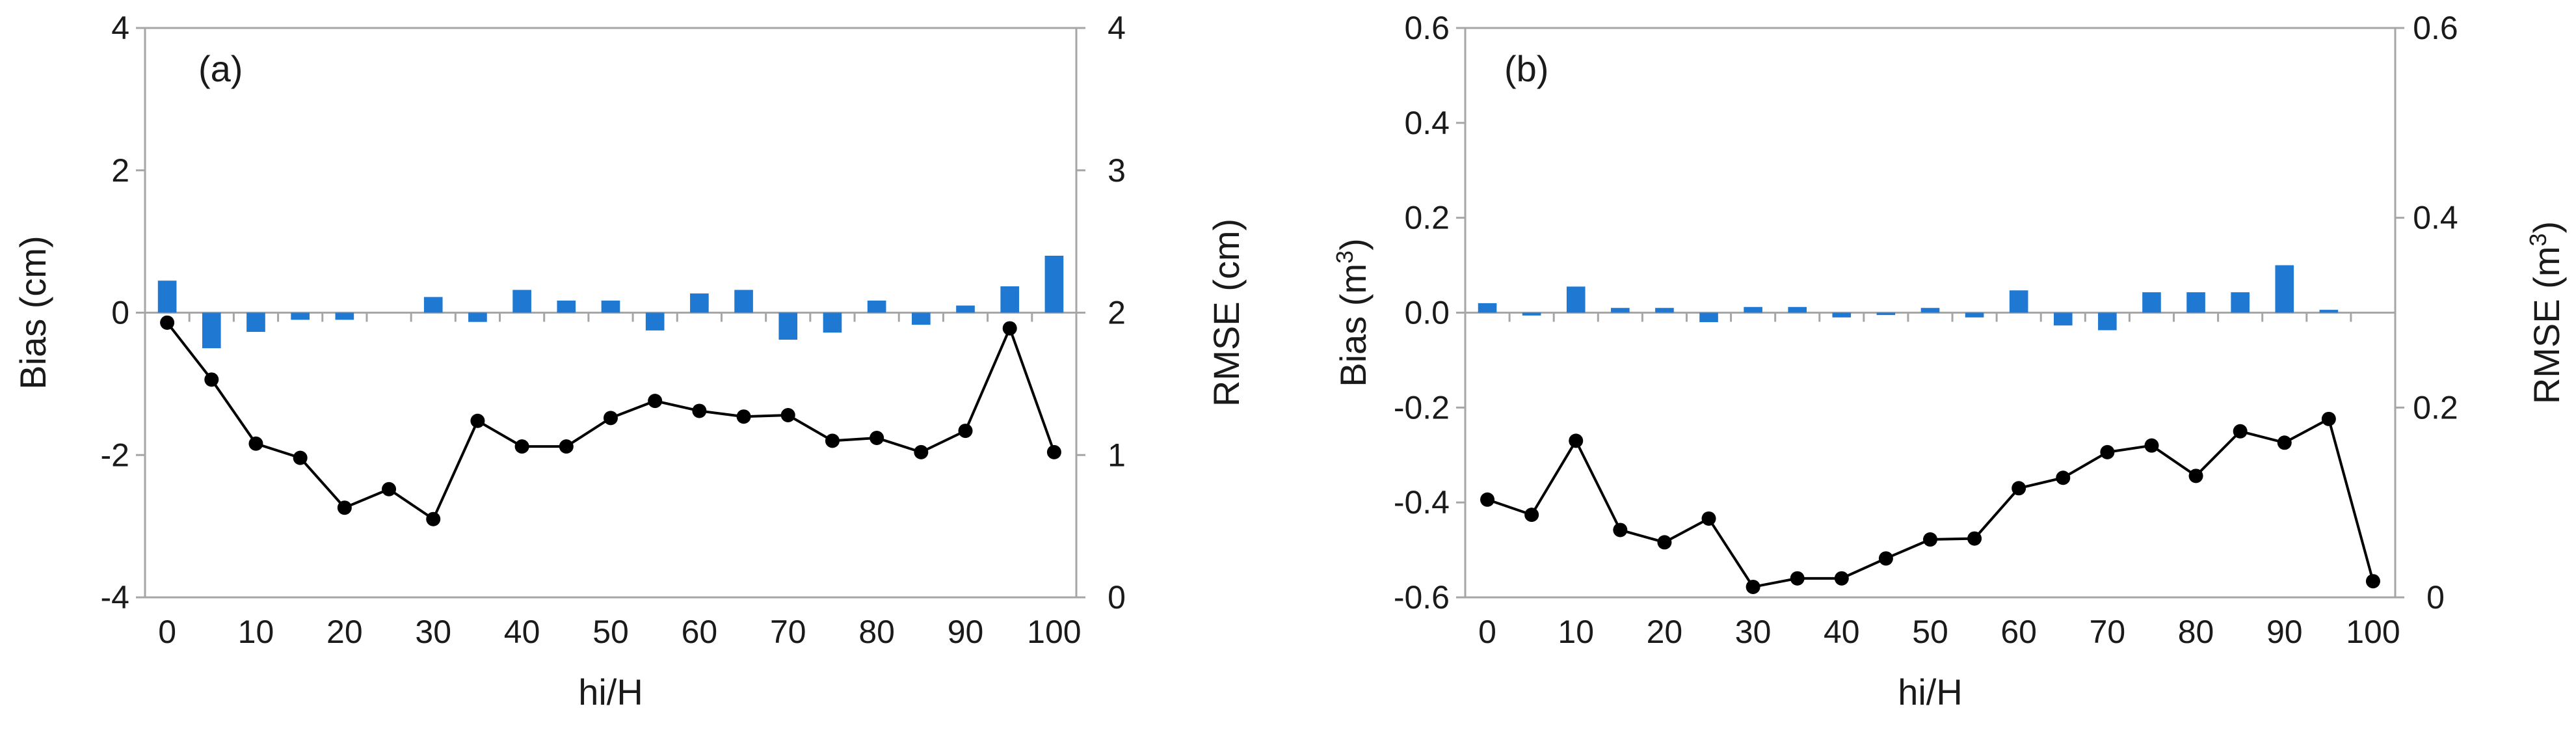 This screenshot has width=2576, height=734. What do you see at coordinates (1117, 28) in the screenshot?
I see `y2-tick-label: 4` at bounding box center [1117, 28].